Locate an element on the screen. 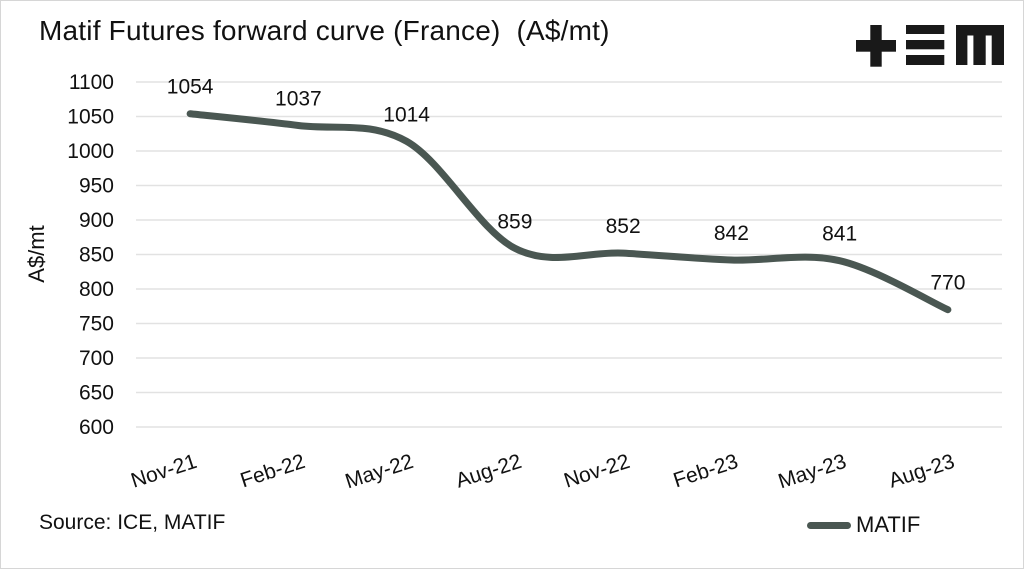 Image resolution: width=1024 pixels, height=569 pixels. y-axis-title: A$/mt is located at coordinates (36, 253).